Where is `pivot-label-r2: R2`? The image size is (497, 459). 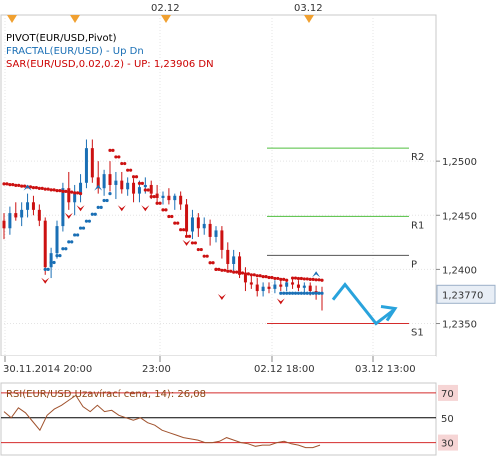 pivot-label-r2: R2 is located at coordinates (417, 157).